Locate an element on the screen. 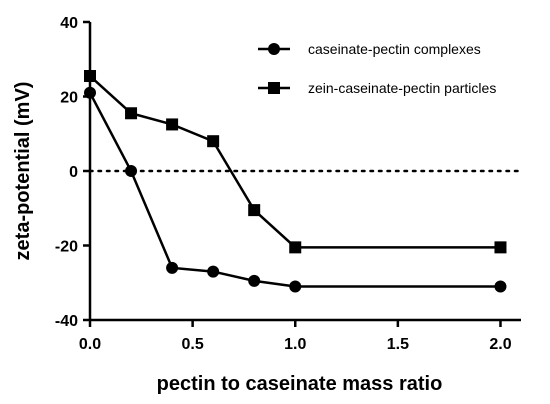 This screenshot has width=550, height=404. y-tick-label: 0 is located at coordinates (73, 172).